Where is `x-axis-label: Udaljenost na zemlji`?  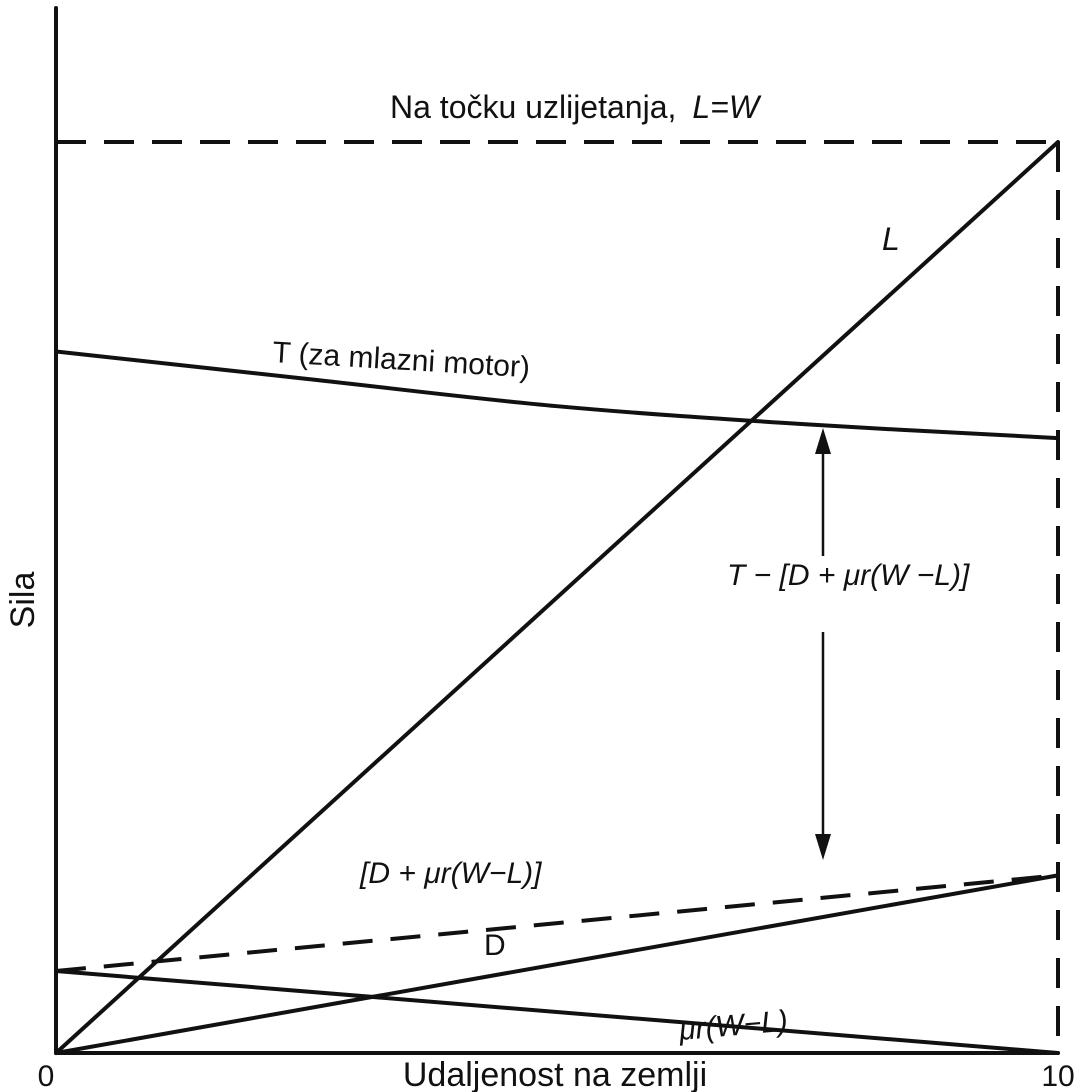 x-axis-label: Udaljenost na zemlji is located at coordinates (555, 1074).